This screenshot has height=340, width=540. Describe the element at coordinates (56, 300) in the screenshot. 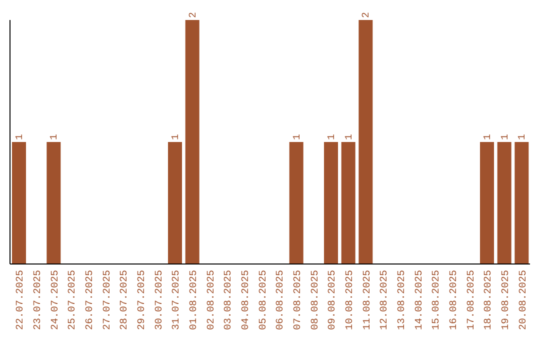

I see `x-tick-label: 24.07.2025` at that location.